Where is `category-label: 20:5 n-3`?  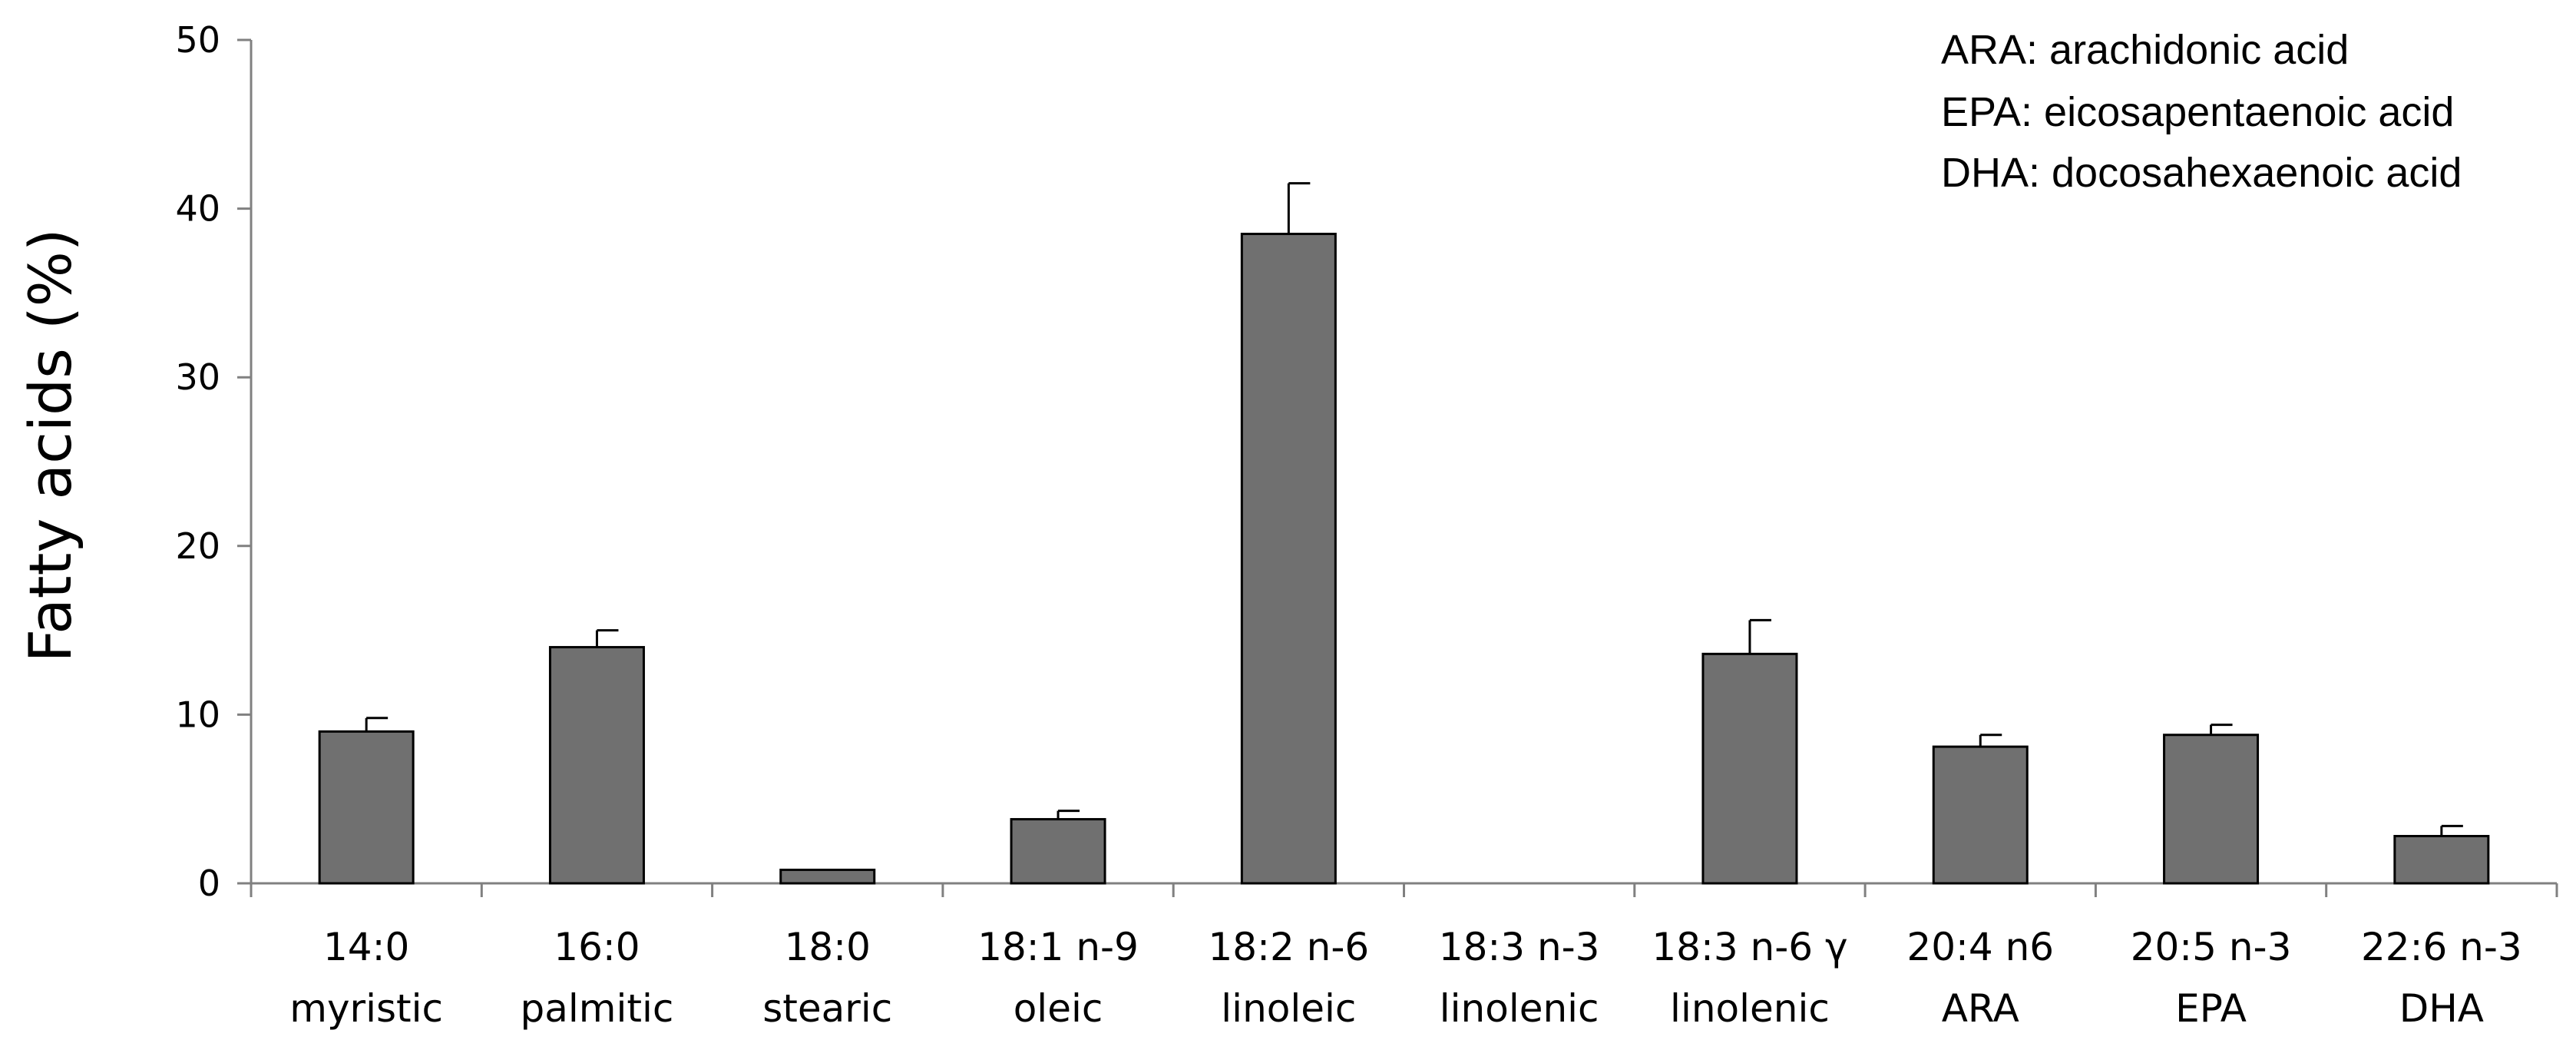 category-label: 20:5 n-3 is located at coordinates (2211, 947).